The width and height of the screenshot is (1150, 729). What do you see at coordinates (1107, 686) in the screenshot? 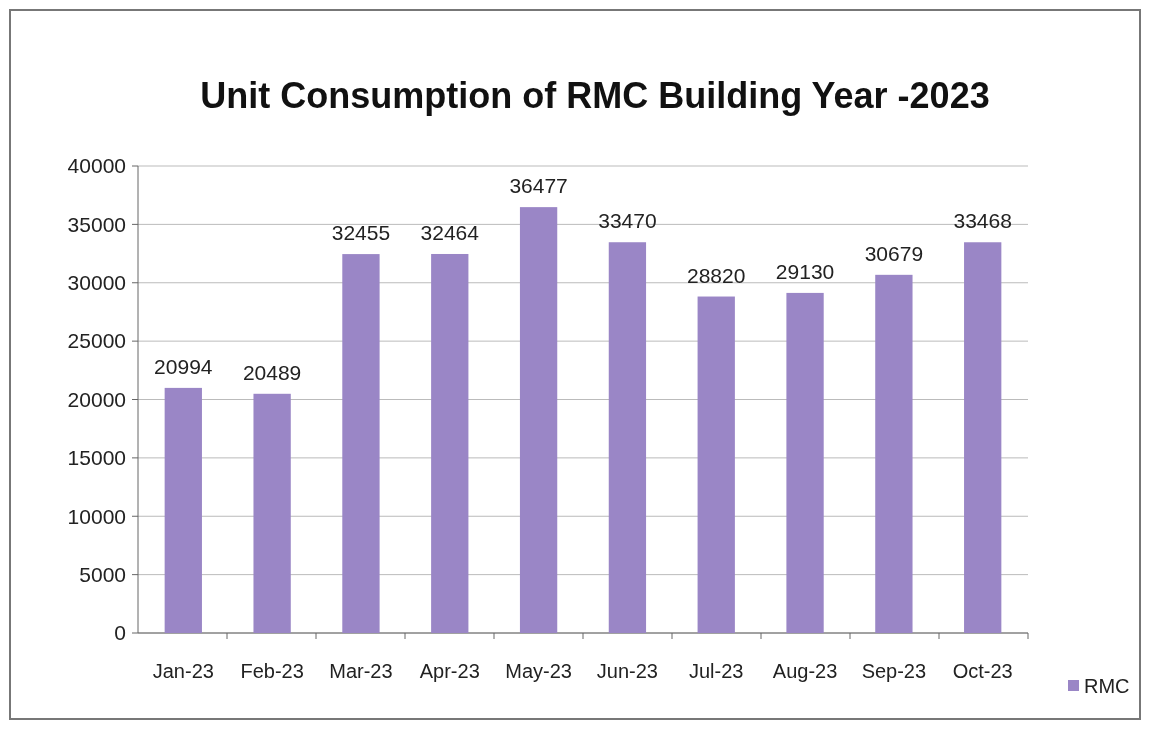
I see `legend-label: RMC` at bounding box center [1107, 686].